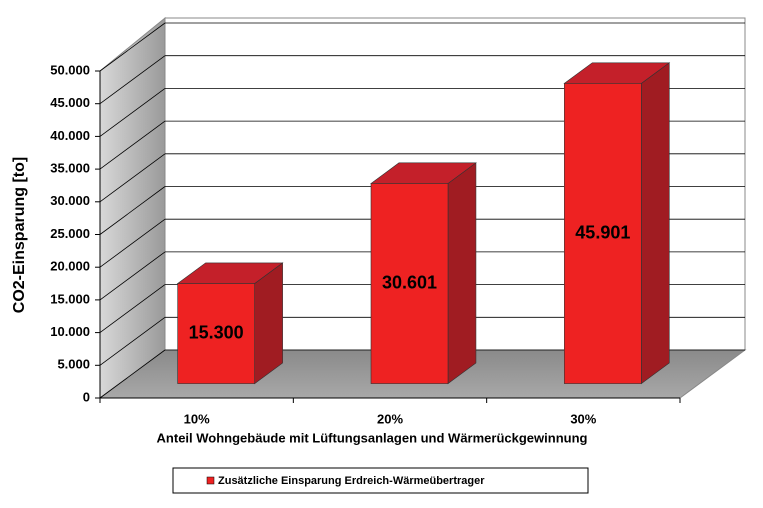 The height and width of the screenshot is (508, 763). What do you see at coordinates (197, 418) in the screenshot?
I see `x-tick-label: 10%` at bounding box center [197, 418].